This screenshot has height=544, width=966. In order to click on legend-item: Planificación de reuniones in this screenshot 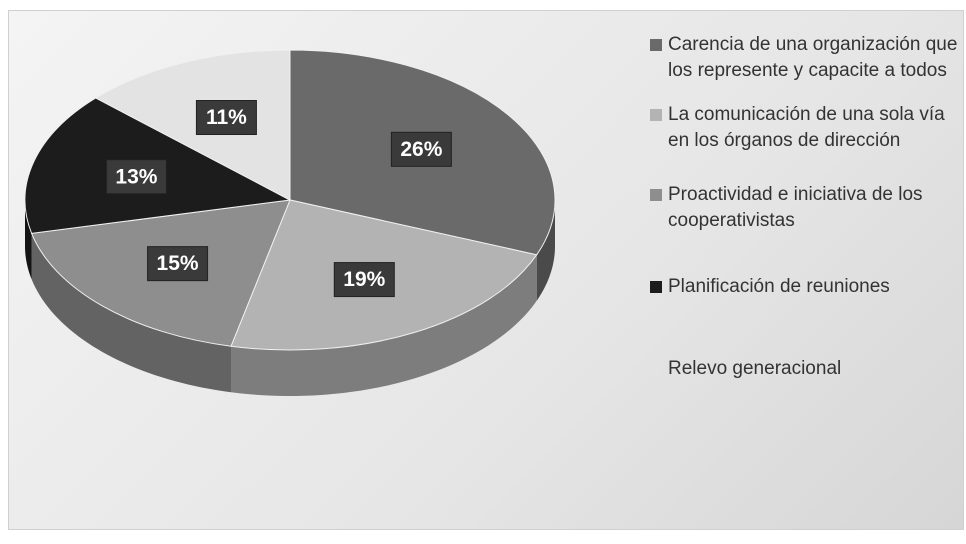, I will do `click(808, 287)`.